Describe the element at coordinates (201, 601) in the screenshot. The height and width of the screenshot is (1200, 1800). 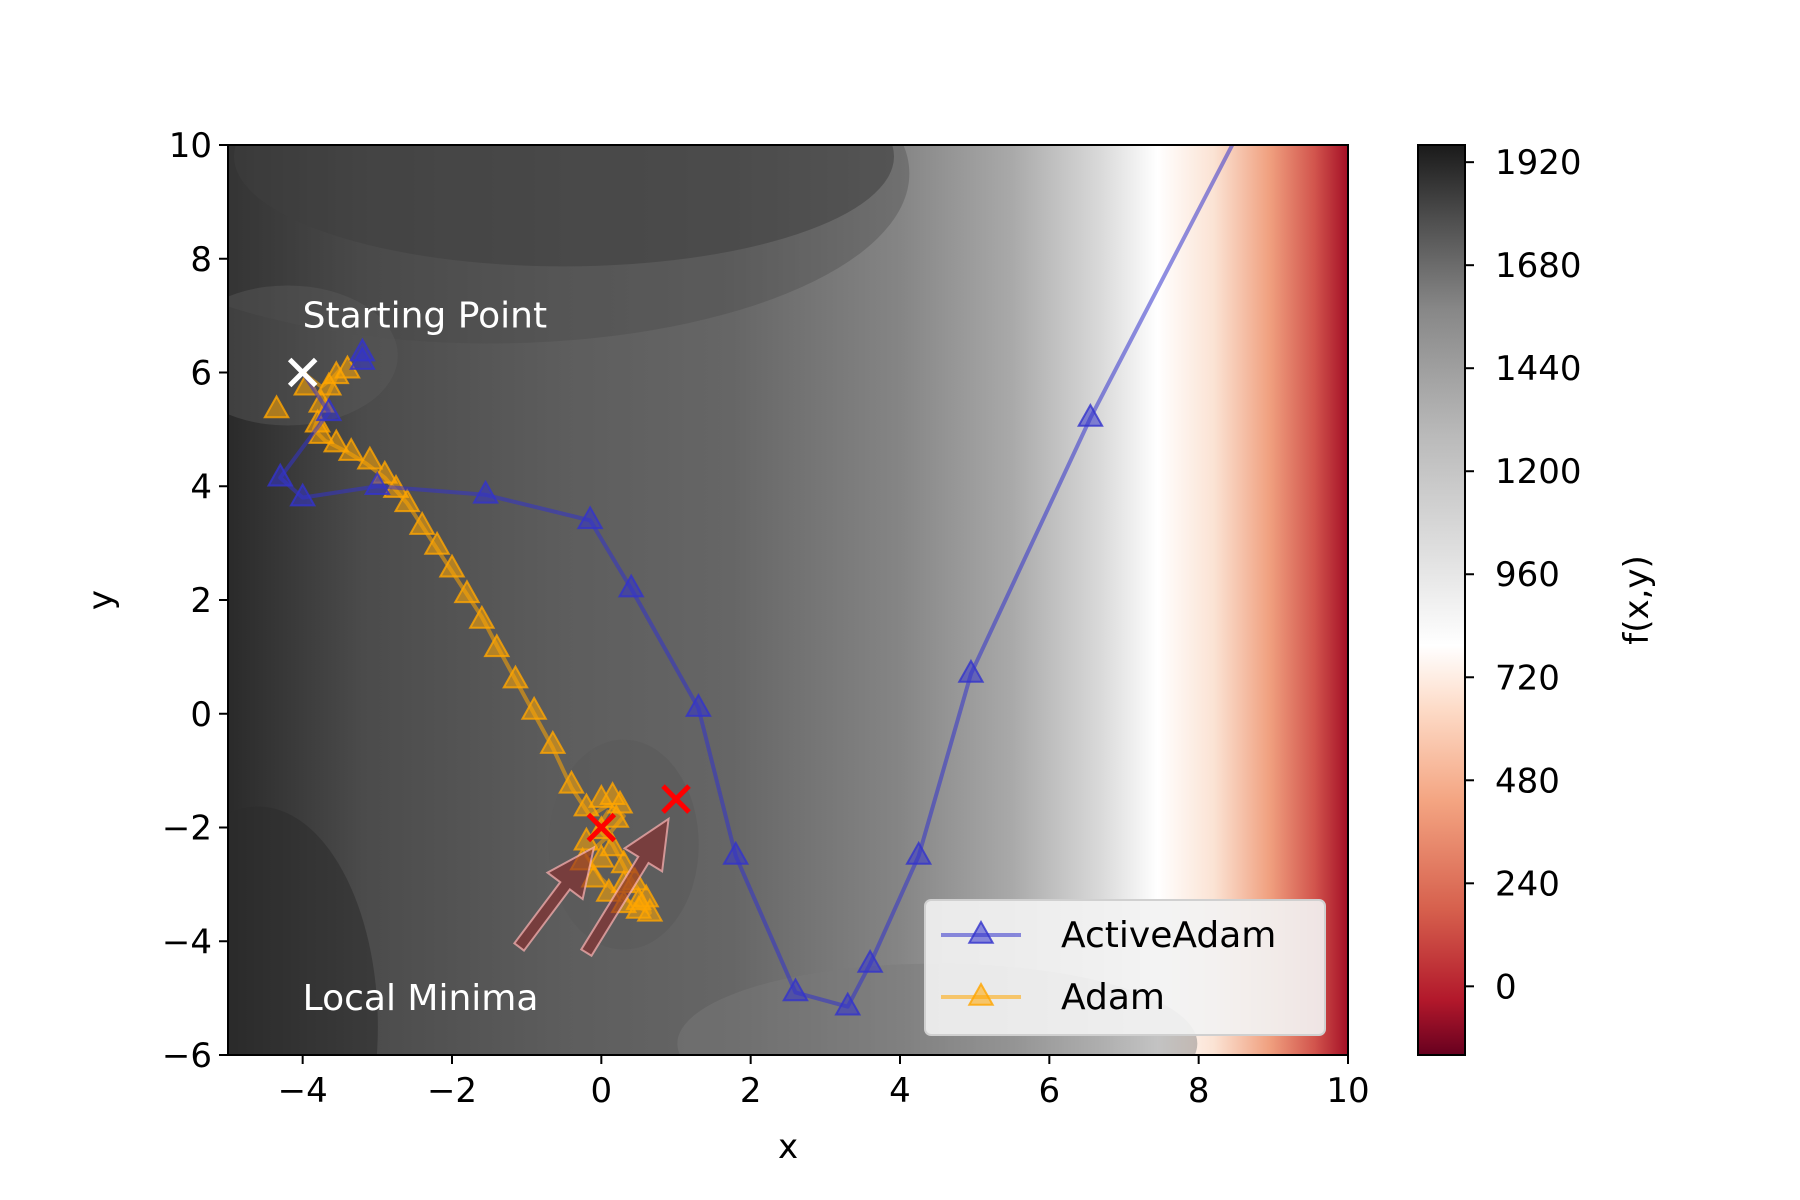
I see `y-tick-label: 2` at that location.